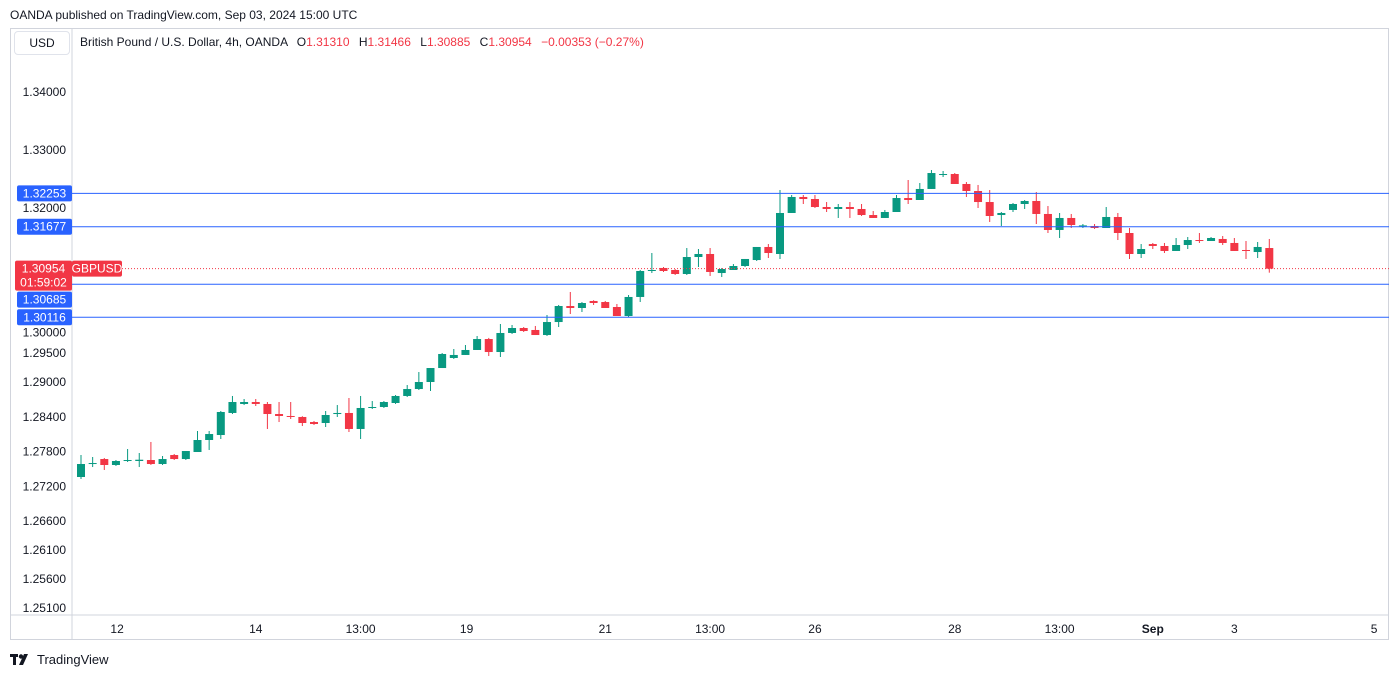  What do you see at coordinates (43, 283) in the screenshot?
I see `bar-countdown-label: 01:59:02` at bounding box center [43, 283].